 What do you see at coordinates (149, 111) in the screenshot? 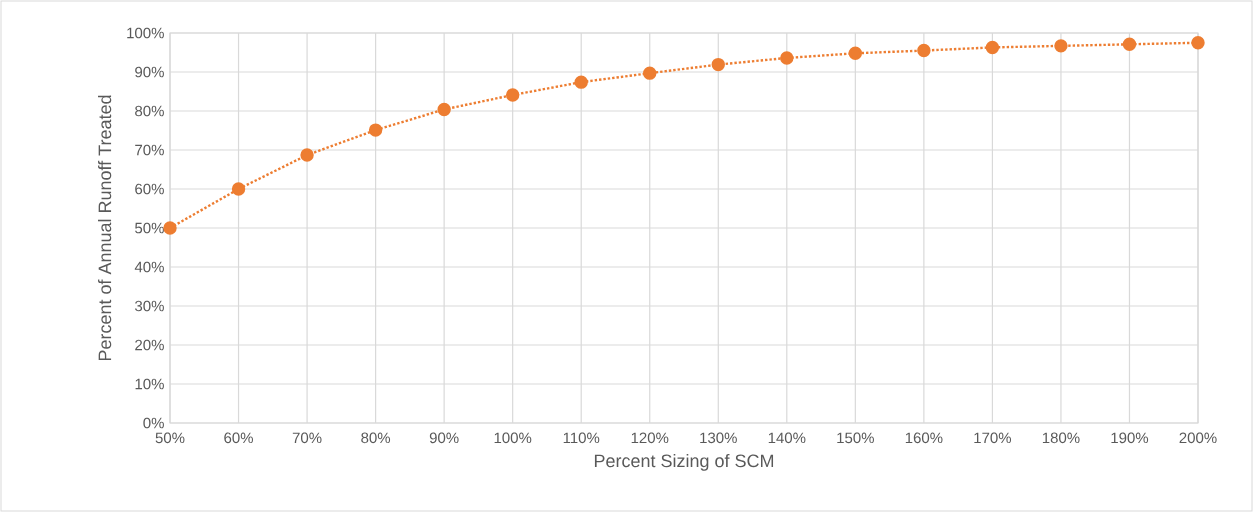
I see `y-tick-label: 80%` at bounding box center [149, 111].